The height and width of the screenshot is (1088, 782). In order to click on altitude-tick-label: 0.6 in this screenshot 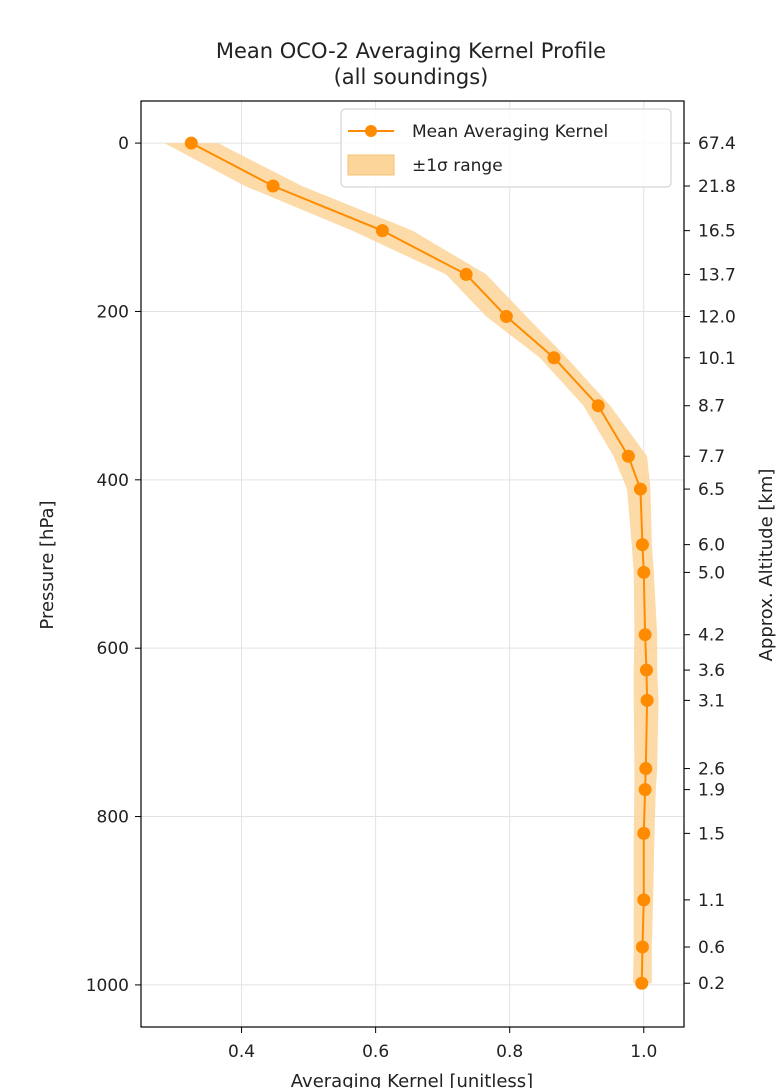, I will do `click(711, 948)`.